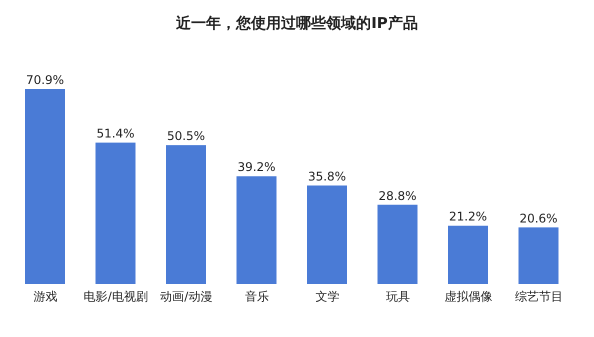 The width and height of the screenshot is (594, 337). I want to click on data-label: 50.5%, so click(186, 136).